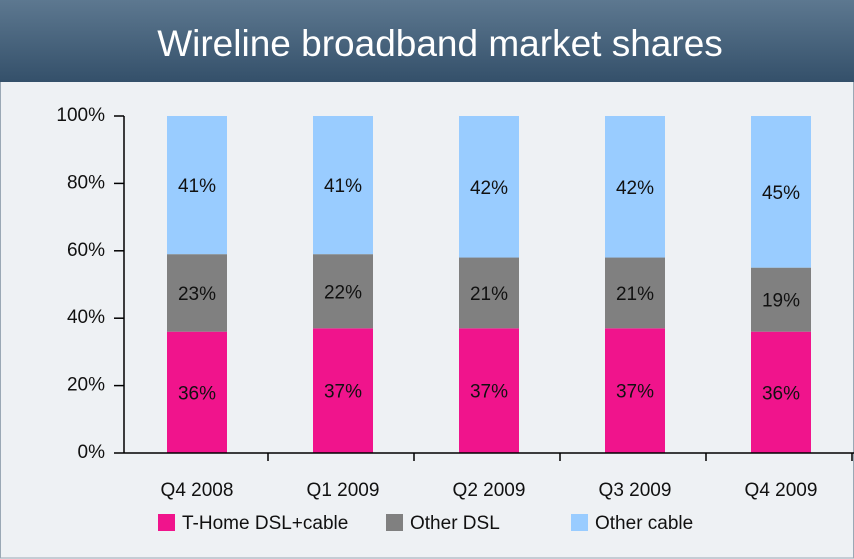  I want to click on data-label: 19%, so click(781, 301).